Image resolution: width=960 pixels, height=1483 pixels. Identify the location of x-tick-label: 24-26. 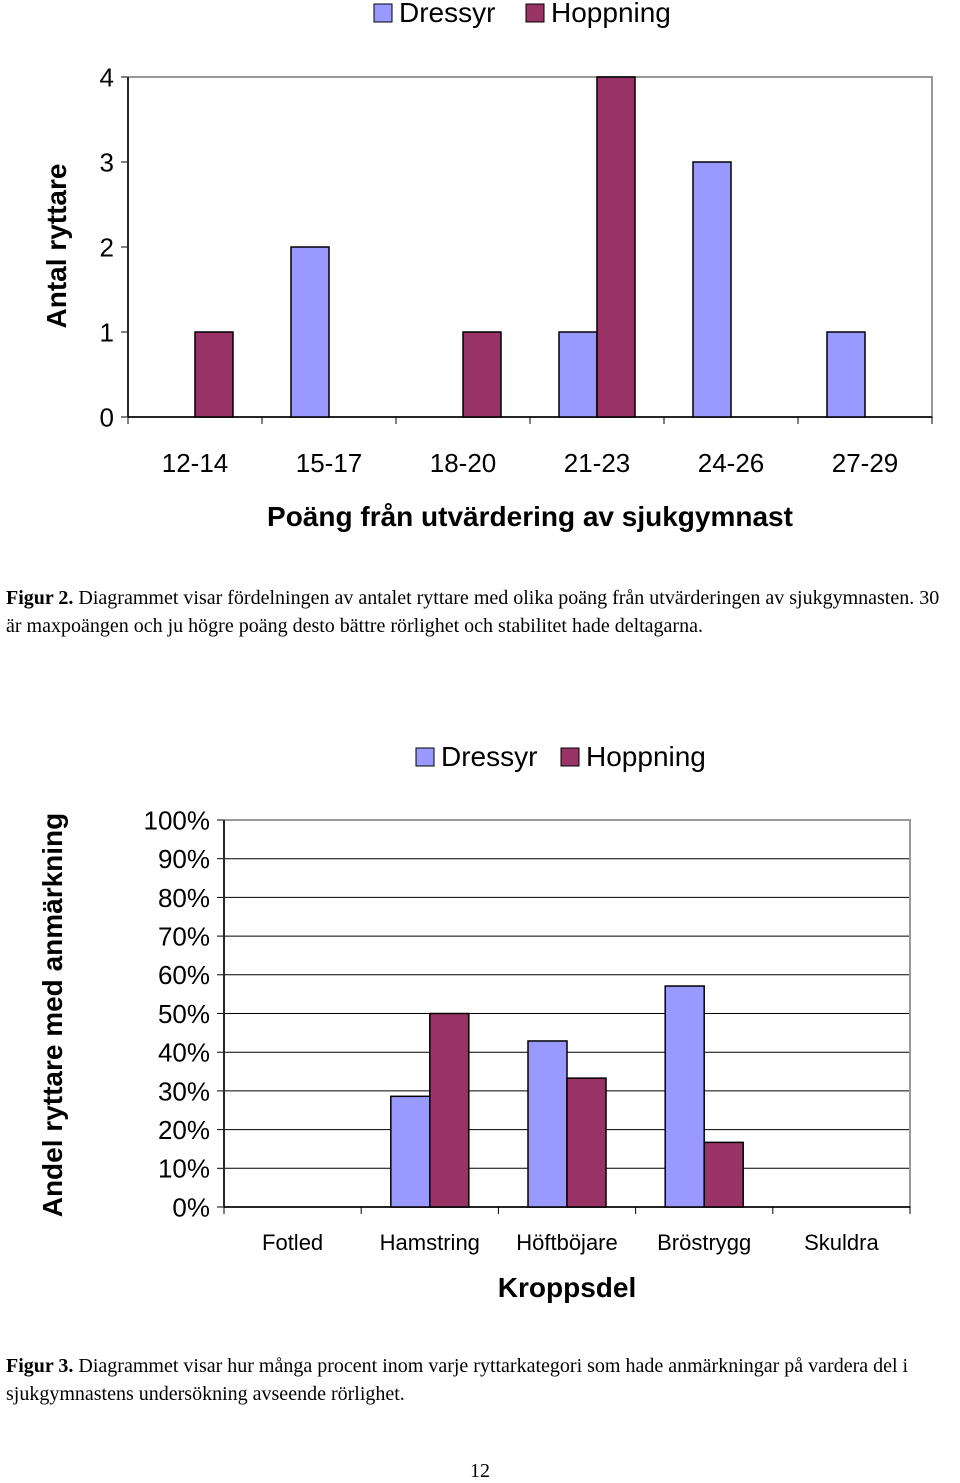
(731, 463).